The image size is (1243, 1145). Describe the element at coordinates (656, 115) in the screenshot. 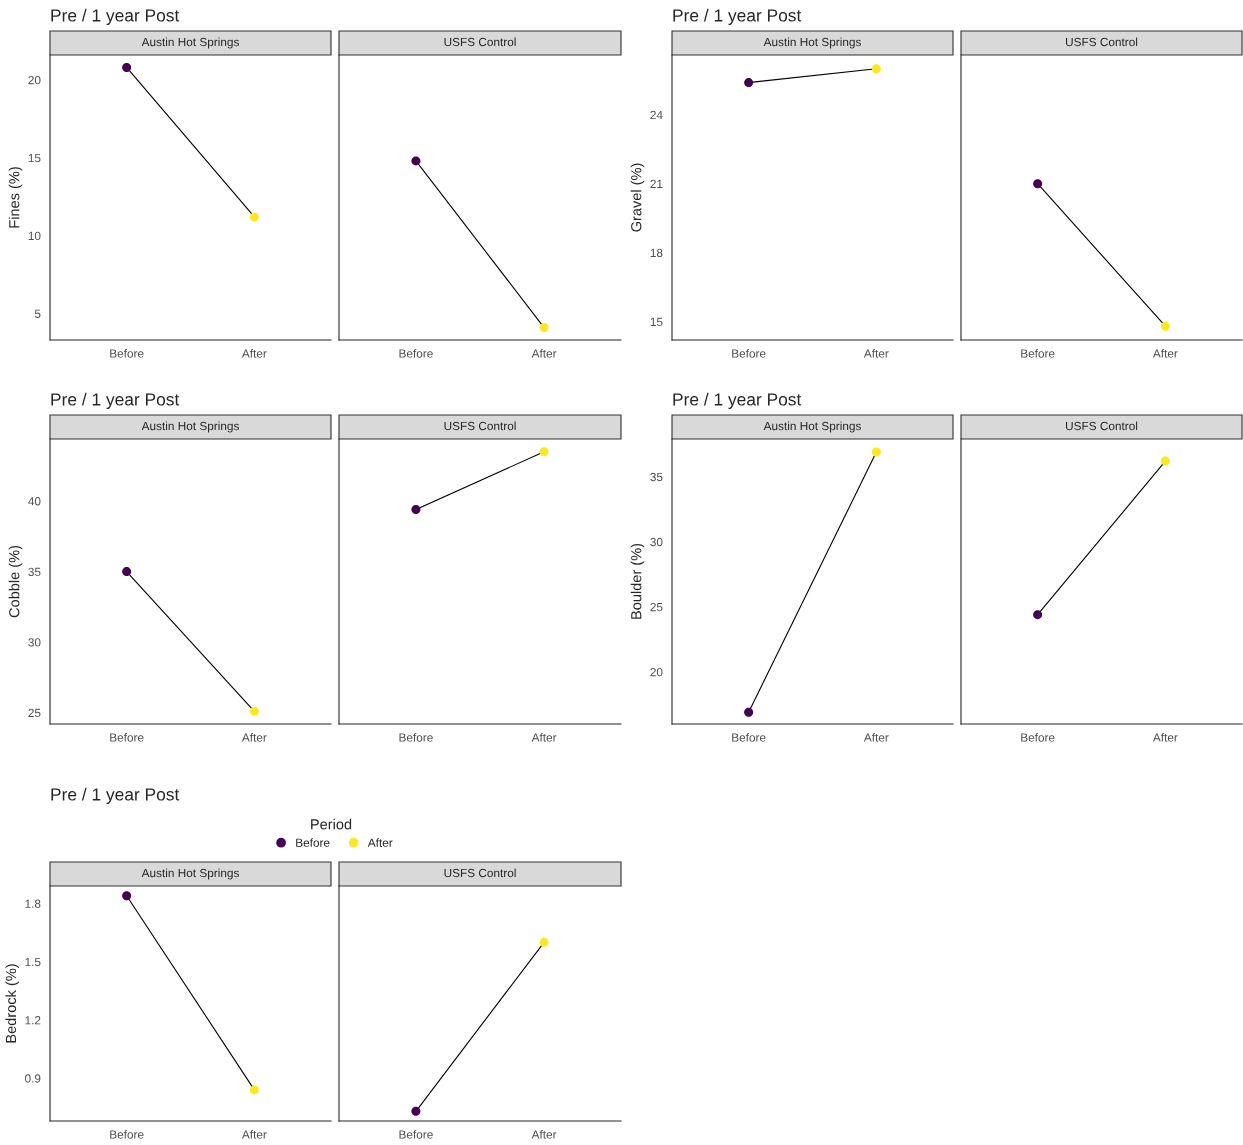

I see `y-tick-label: 24` at that location.